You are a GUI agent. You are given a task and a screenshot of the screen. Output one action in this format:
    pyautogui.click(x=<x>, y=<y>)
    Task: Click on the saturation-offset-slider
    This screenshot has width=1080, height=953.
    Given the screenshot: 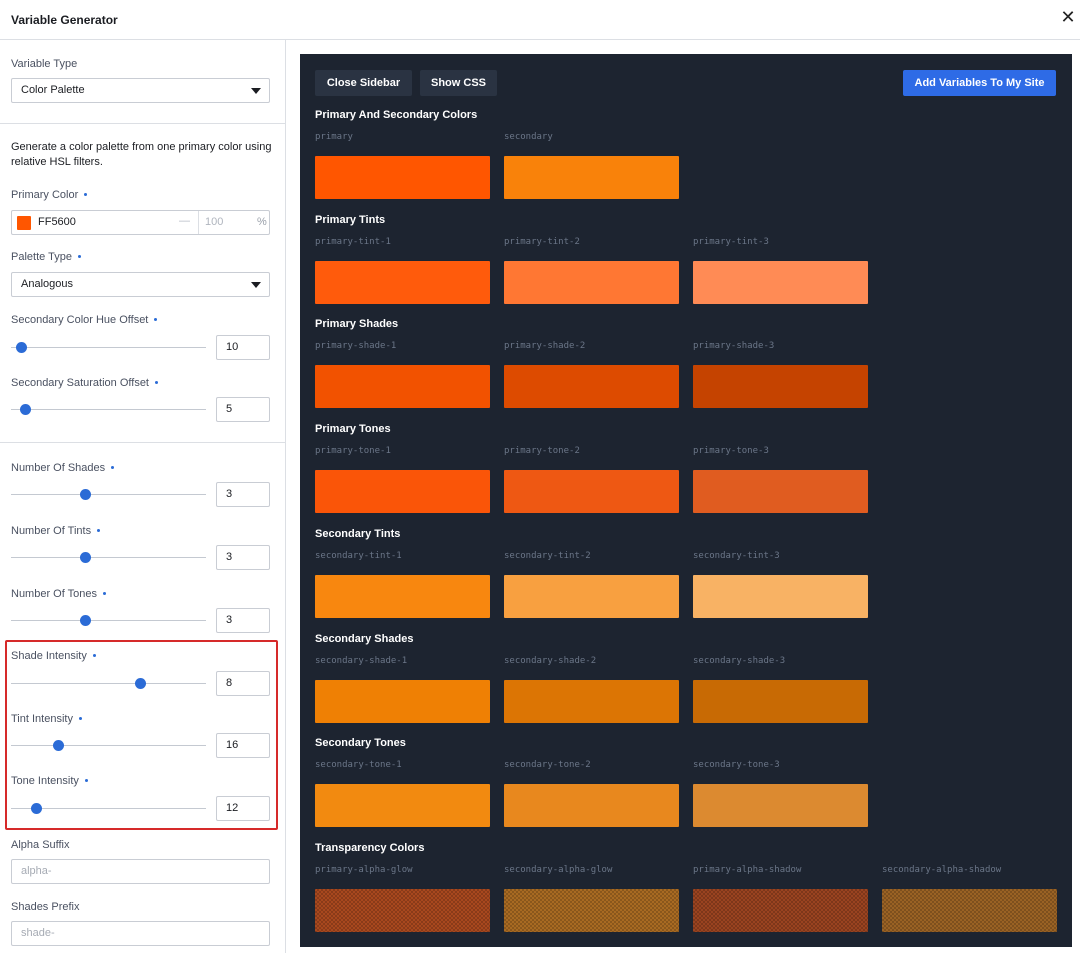 What is the action you would take?
    pyautogui.click(x=108, y=410)
    